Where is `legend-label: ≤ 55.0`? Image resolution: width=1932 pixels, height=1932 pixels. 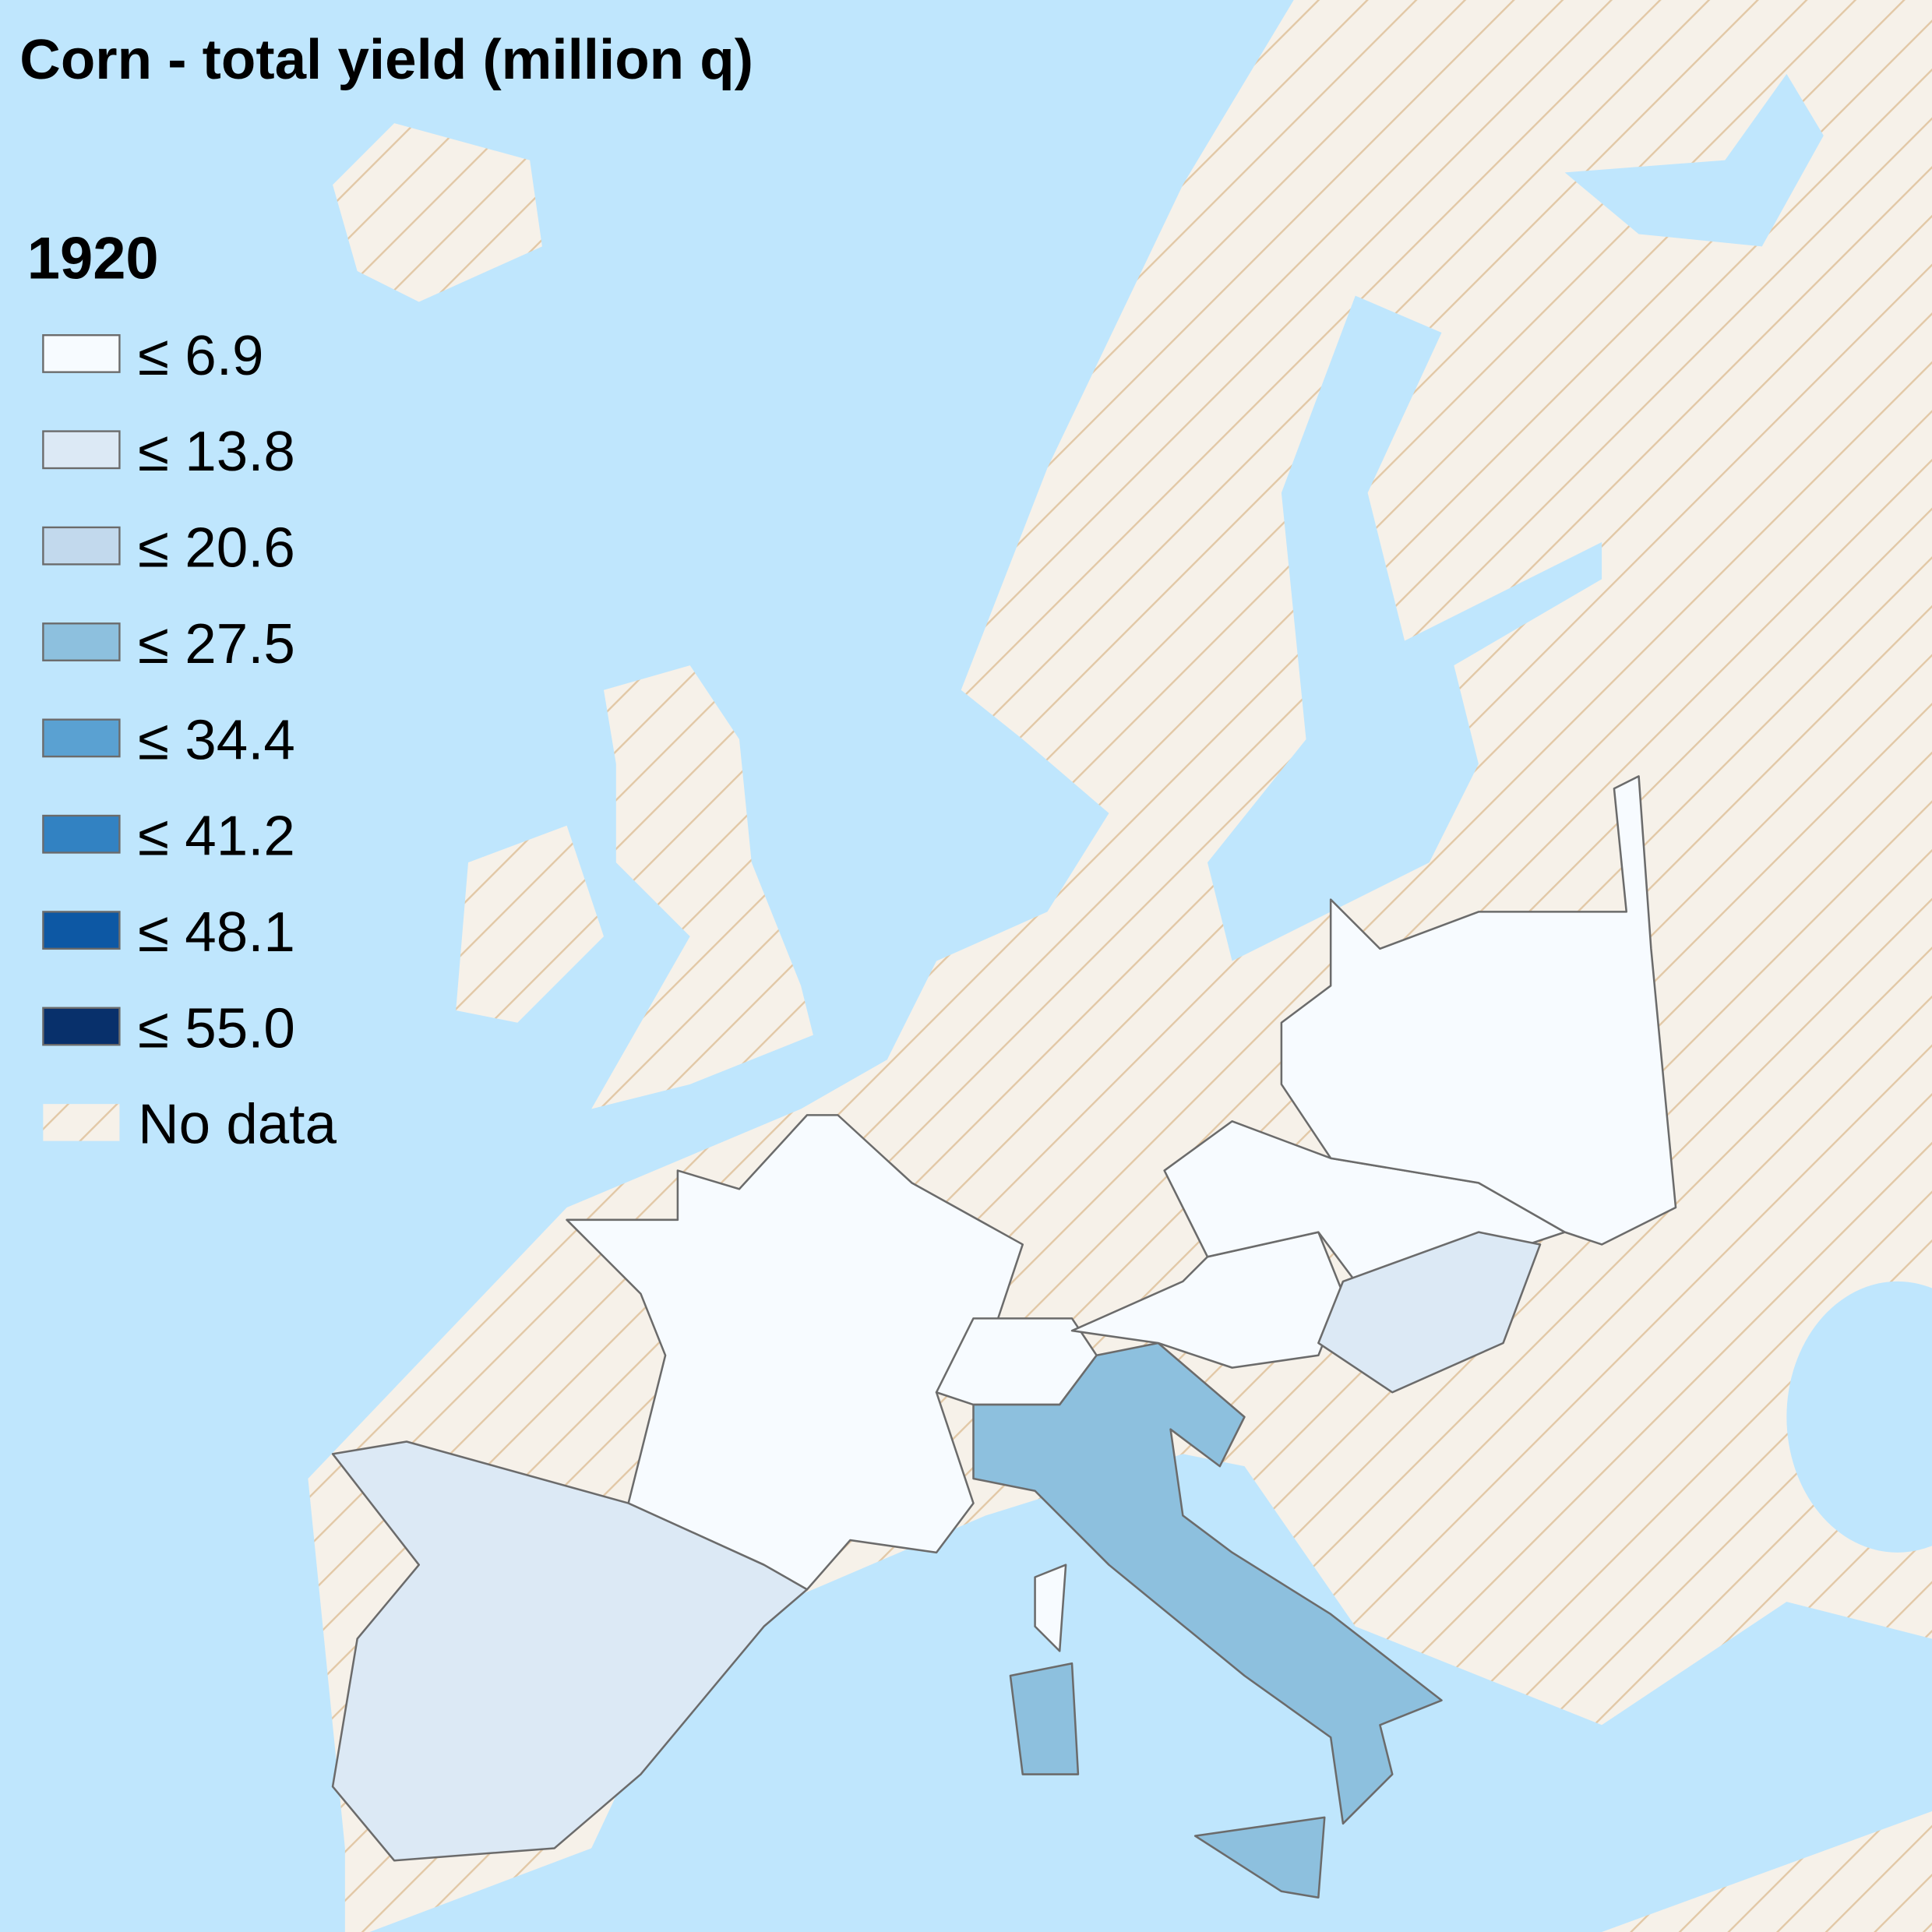
legend-label: ≤ 55.0 is located at coordinates (217, 1028).